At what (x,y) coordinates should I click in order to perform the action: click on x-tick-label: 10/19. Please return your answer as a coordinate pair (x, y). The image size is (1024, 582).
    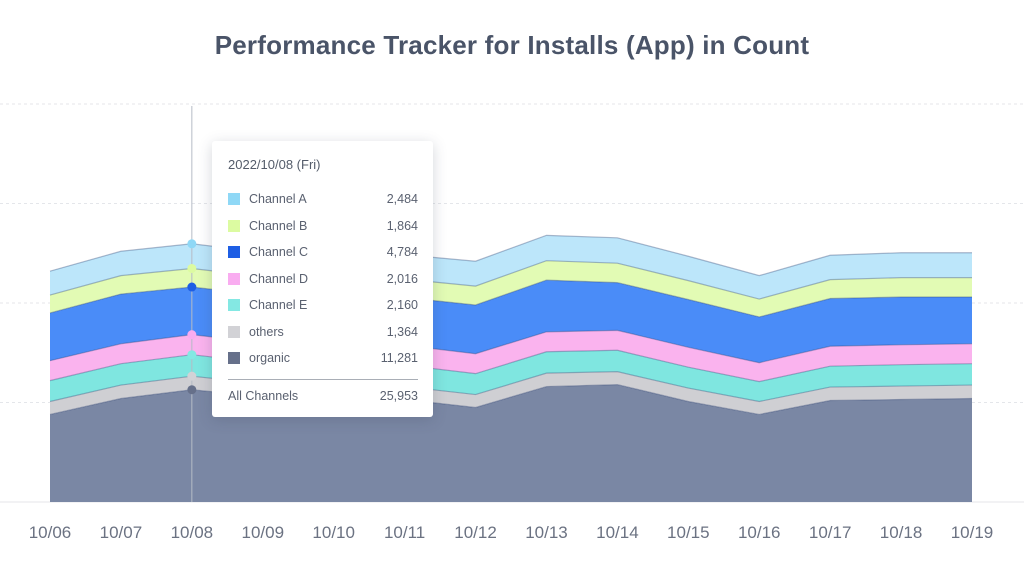
    Looking at the image, I should click on (972, 532).